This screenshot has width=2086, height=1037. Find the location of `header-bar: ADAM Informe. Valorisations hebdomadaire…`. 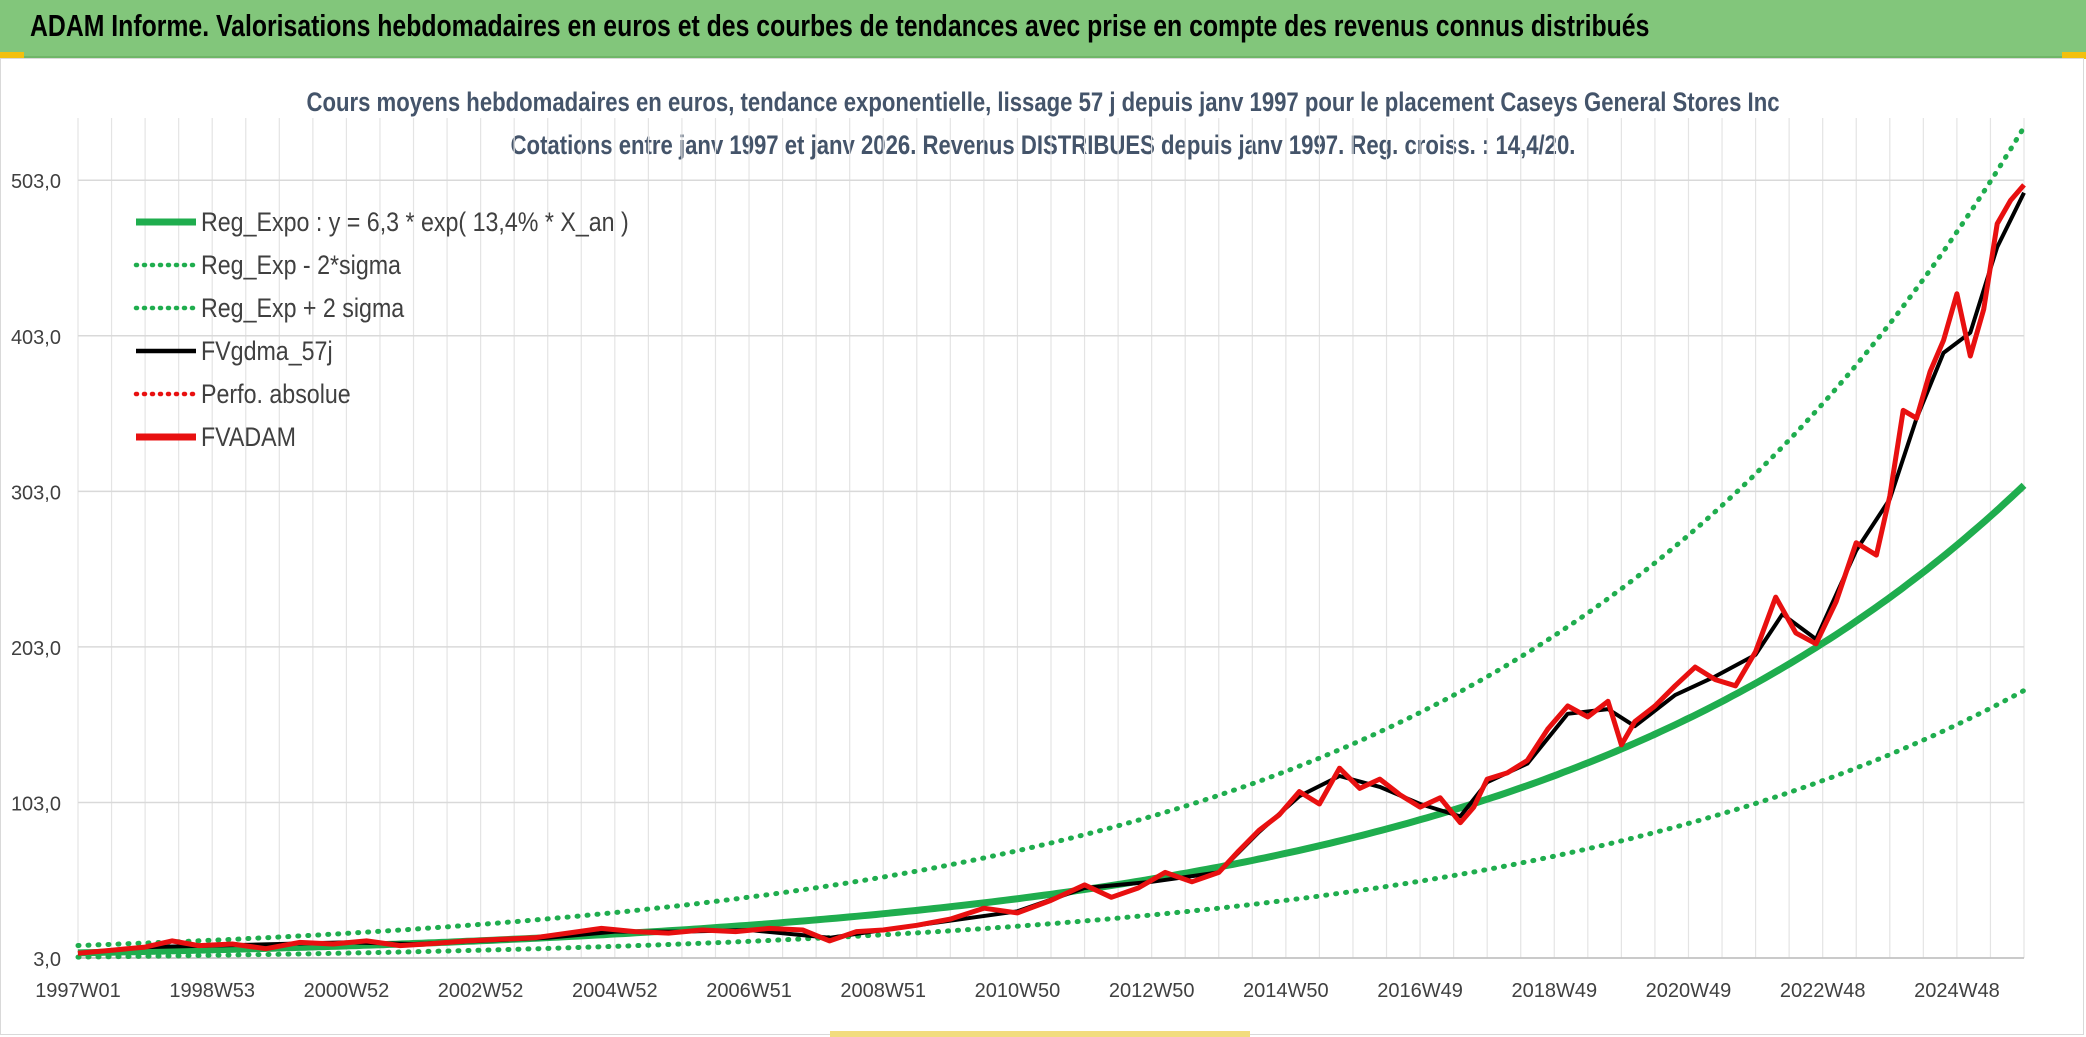

header-bar: ADAM Informe. Valorisations hebdomadaire… is located at coordinates (1043, 29).